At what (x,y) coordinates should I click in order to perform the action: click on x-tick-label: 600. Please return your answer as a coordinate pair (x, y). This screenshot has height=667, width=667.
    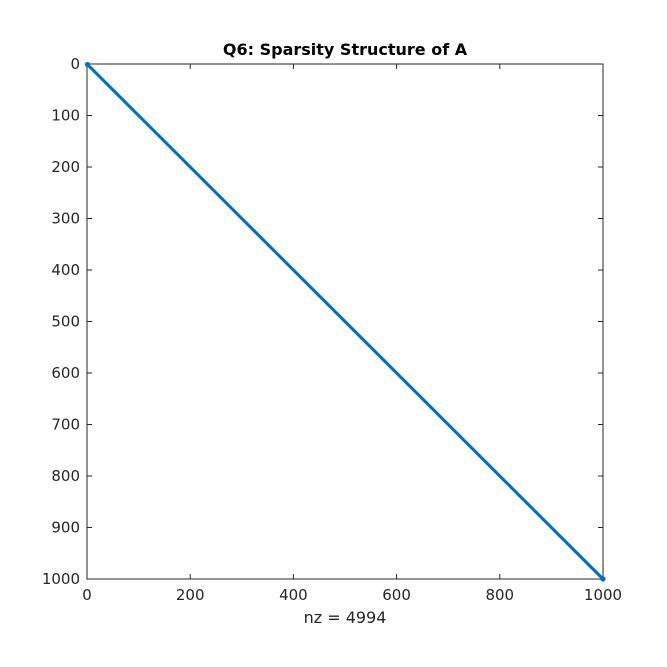
    Looking at the image, I should click on (396, 595).